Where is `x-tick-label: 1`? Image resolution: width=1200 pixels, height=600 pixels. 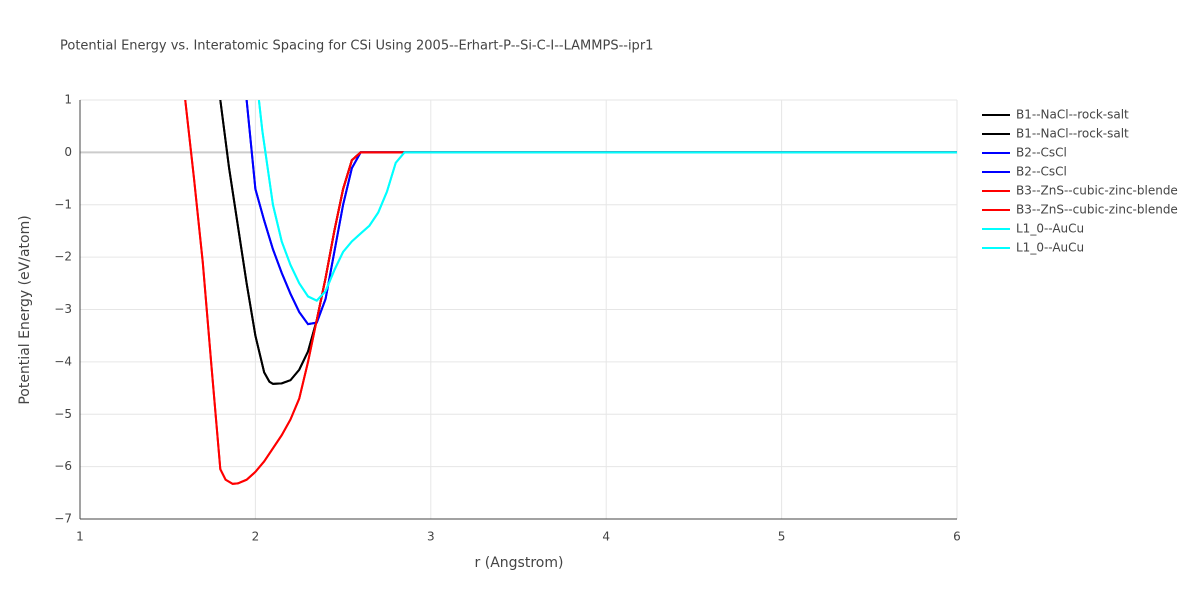
x-tick-label: 1 is located at coordinates (80, 537).